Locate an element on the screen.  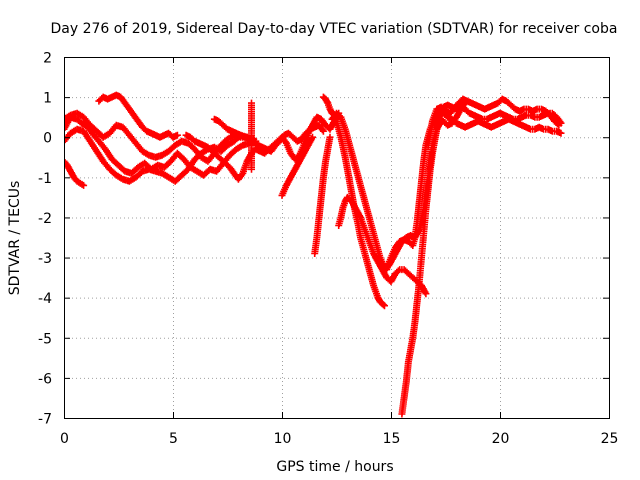
y-tick-label: -6 is located at coordinates (45, 379).